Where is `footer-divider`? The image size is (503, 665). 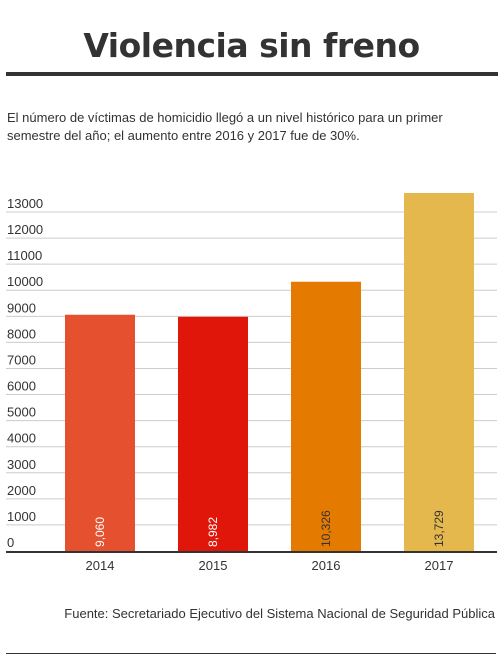 footer-divider is located at coordinates (251, 653).